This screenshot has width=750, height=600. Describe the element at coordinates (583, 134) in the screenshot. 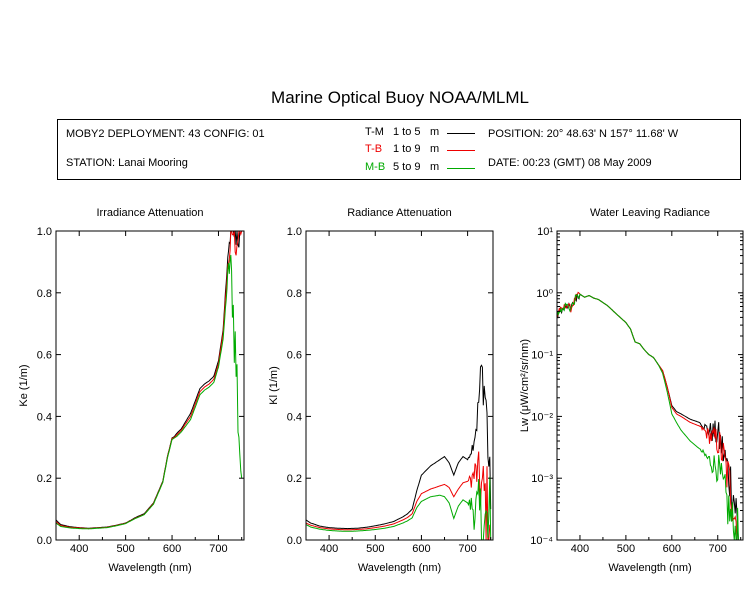

I see `position-text: POSITION: 20° 48.63' N 157° 11.68' W` at that location.